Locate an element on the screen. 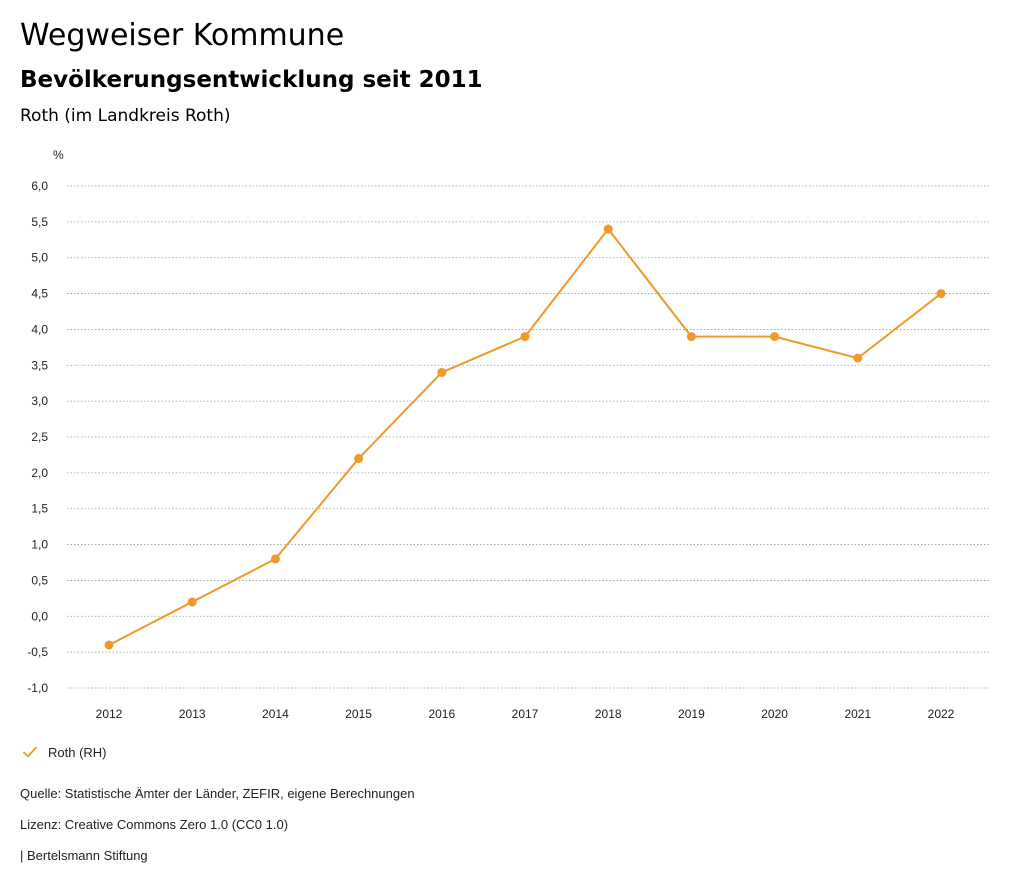  publisher-note: | Bertelsmann Stiftung is located at coordinates (84, 855).